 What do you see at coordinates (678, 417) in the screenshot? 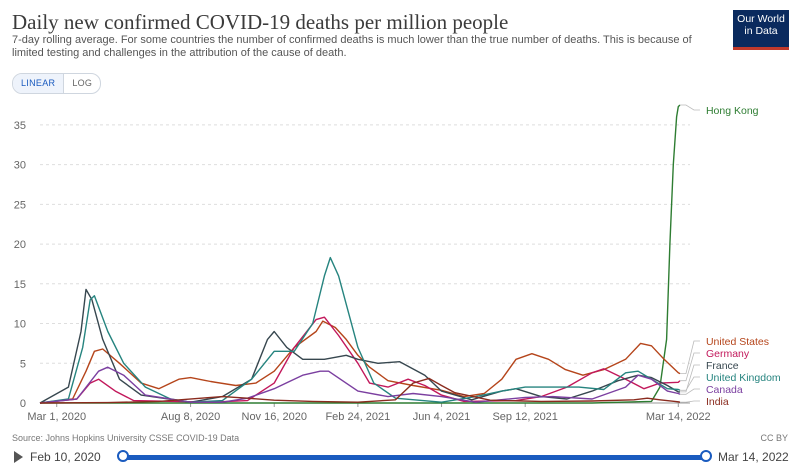
I see `x-tick-label-6: Mar 14, 2022` at bounding box center [678, 417].